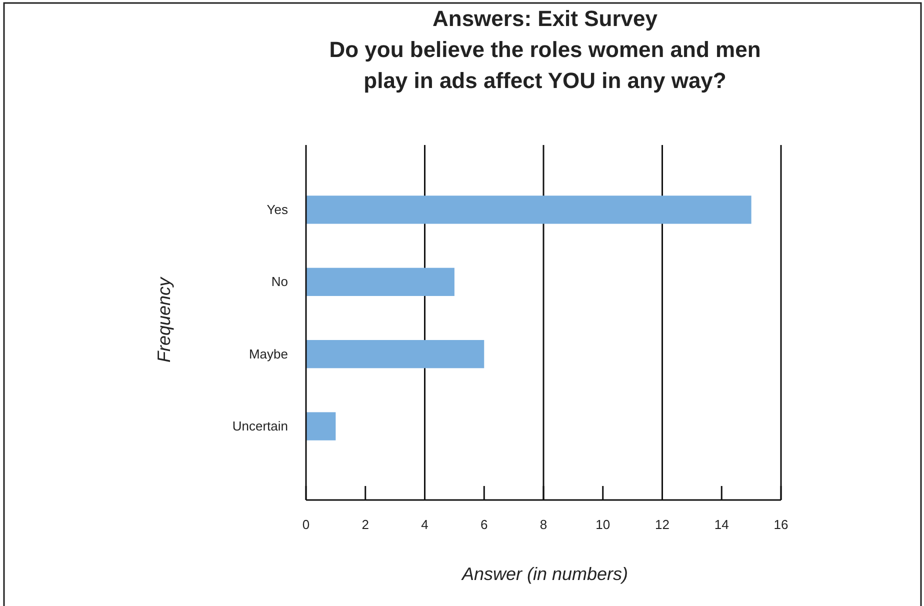 The width and height of the screenshot is (924, 606). I want to click on y-tick-label: Maybe, so click(268, 354).